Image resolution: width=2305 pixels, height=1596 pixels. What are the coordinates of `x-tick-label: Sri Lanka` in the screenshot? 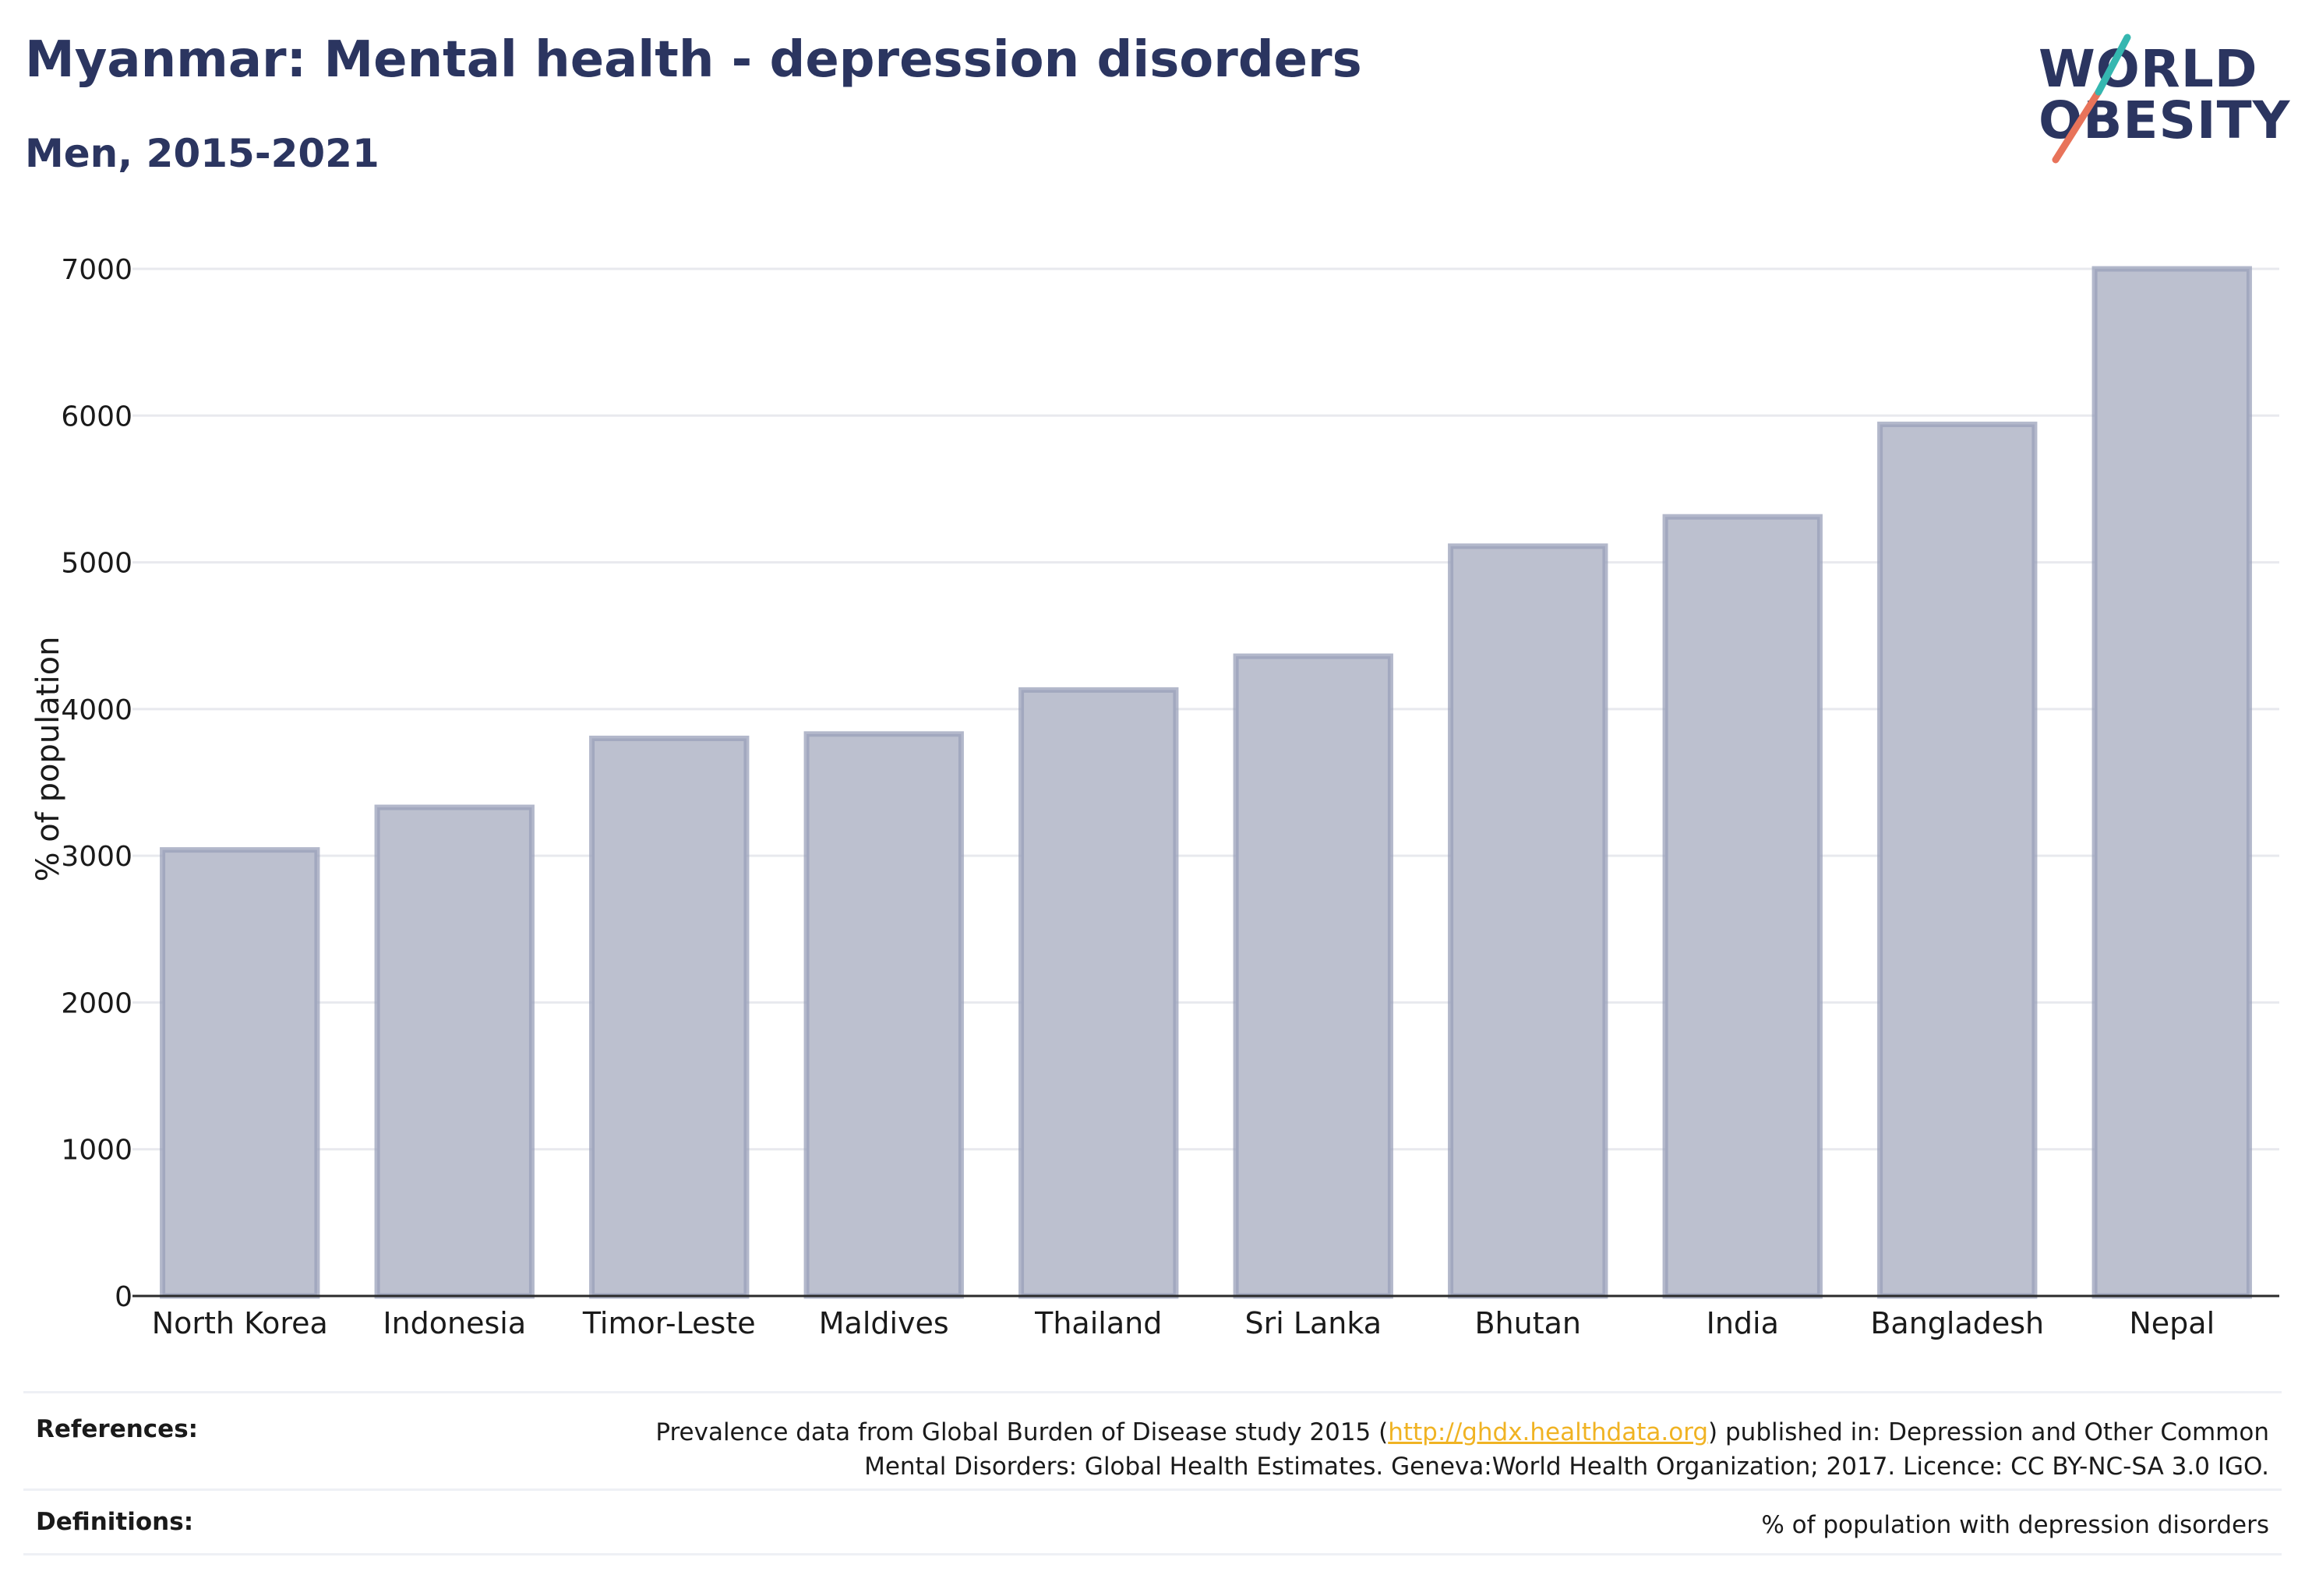 It's located at (1313, 1323).